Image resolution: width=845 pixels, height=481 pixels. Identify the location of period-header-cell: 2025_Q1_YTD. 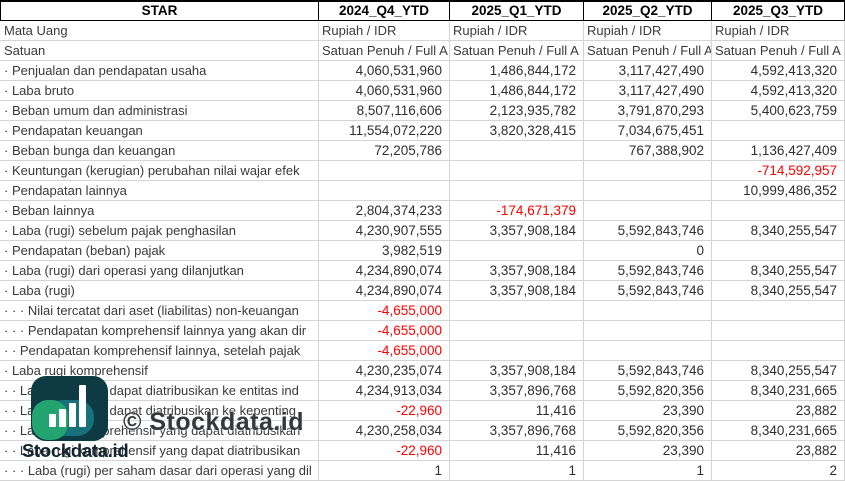
(517, 10).